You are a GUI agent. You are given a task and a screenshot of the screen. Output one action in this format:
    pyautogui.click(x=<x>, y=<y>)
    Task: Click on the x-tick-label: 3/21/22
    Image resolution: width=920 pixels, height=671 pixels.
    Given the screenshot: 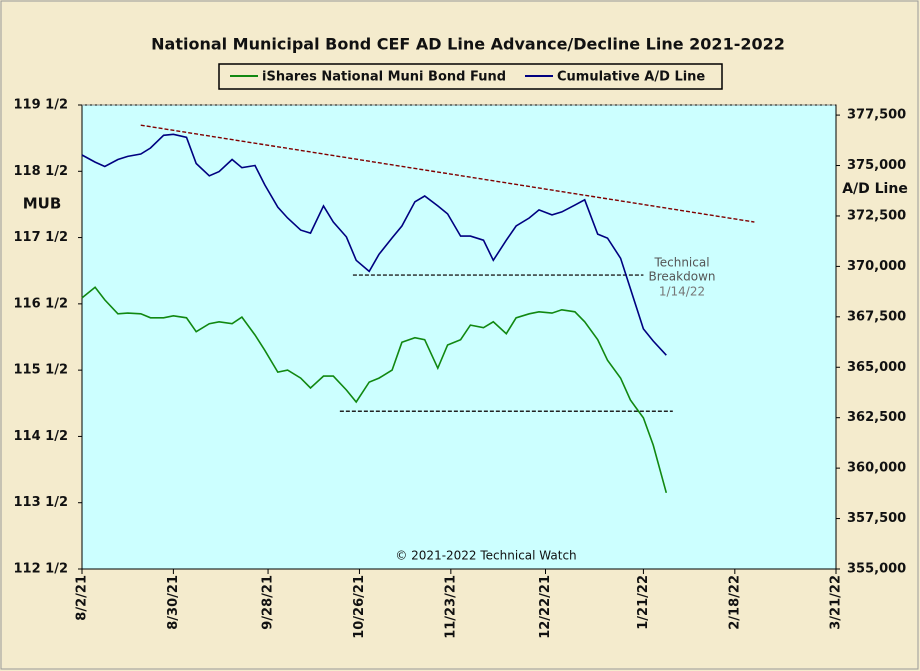 What is the action you would take?
    pyautogui.click(x=836, y=602)
    